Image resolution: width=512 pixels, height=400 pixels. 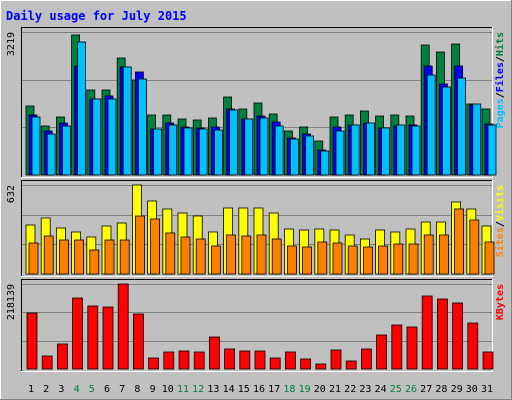 I want to click on panel-middle-legend: Sites/Visits, so click(x=500, y=221).